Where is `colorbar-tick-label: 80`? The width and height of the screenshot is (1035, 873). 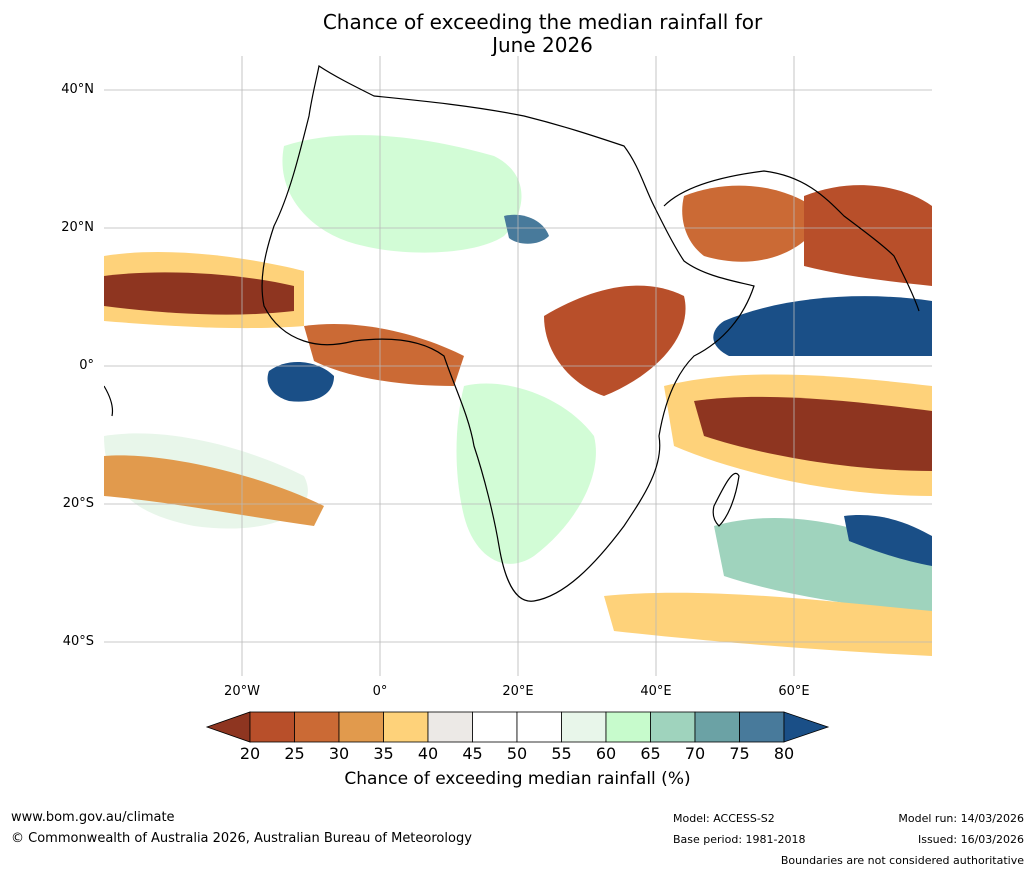
colorbar-tick-label: 80 is located at coordinates (784, 753).